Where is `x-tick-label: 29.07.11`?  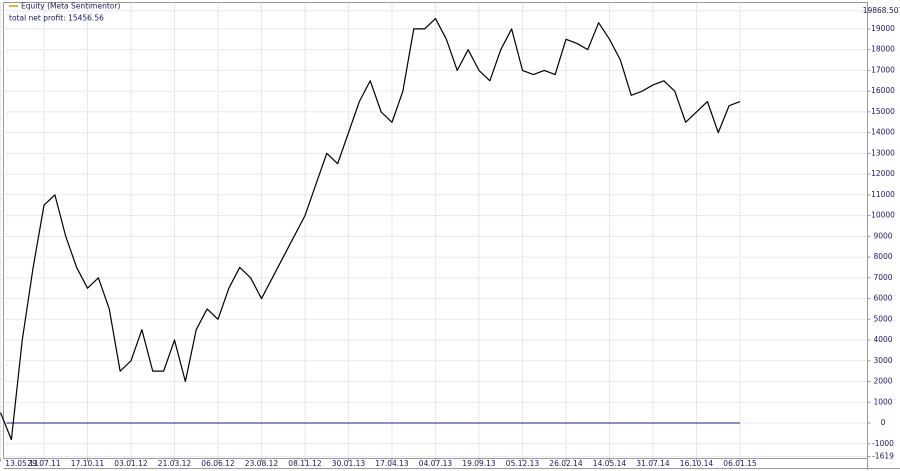 x-tick-label: 29.07.11 is located at coordinates (44, 463).